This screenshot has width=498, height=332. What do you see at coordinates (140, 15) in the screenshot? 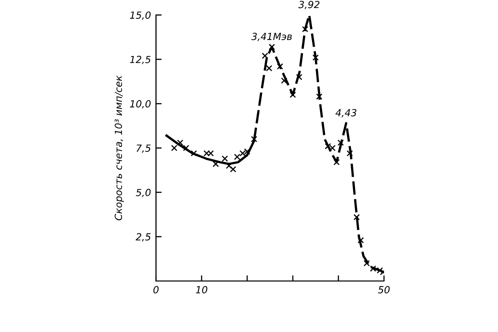
I see `y-tick-label: 15,0` at bounding box center [140, 15].